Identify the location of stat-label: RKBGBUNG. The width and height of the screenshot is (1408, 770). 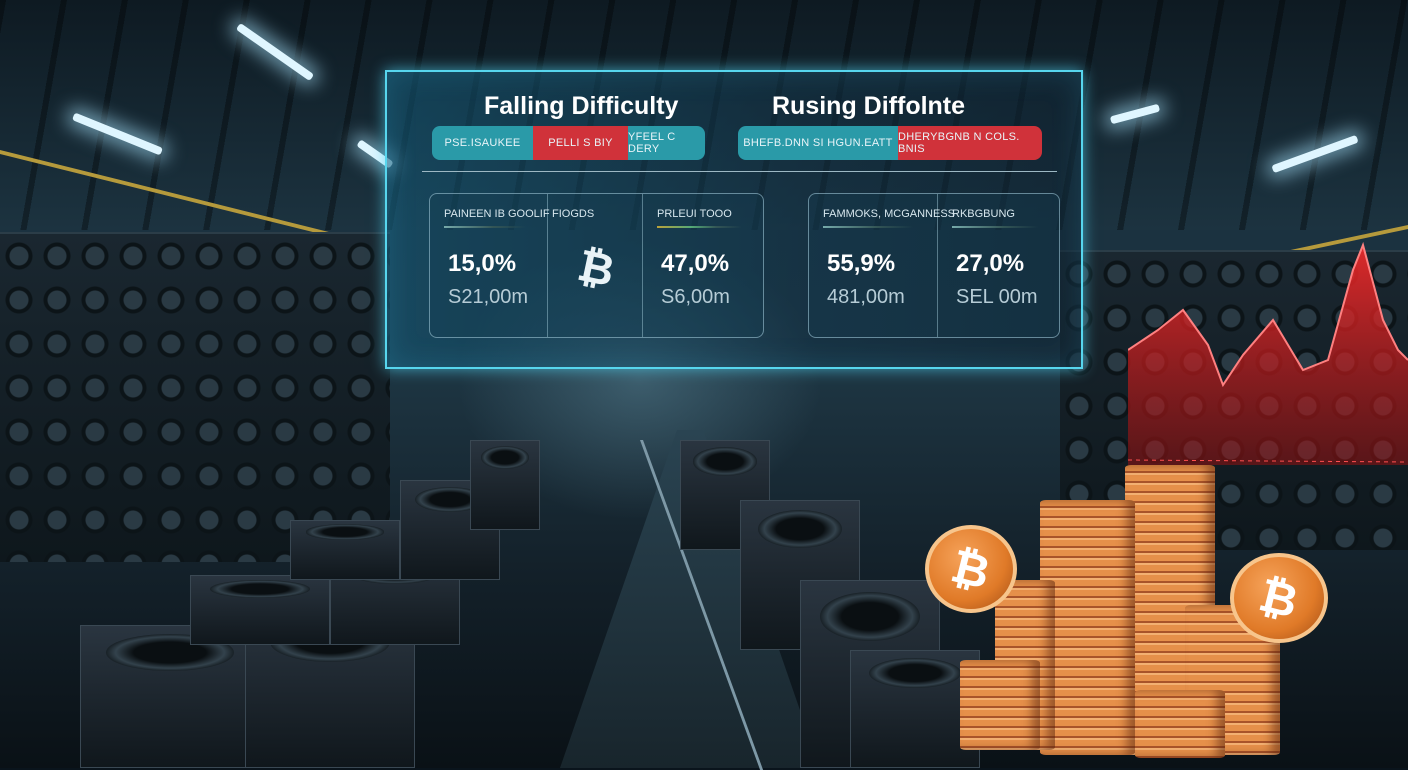
(983, 214).